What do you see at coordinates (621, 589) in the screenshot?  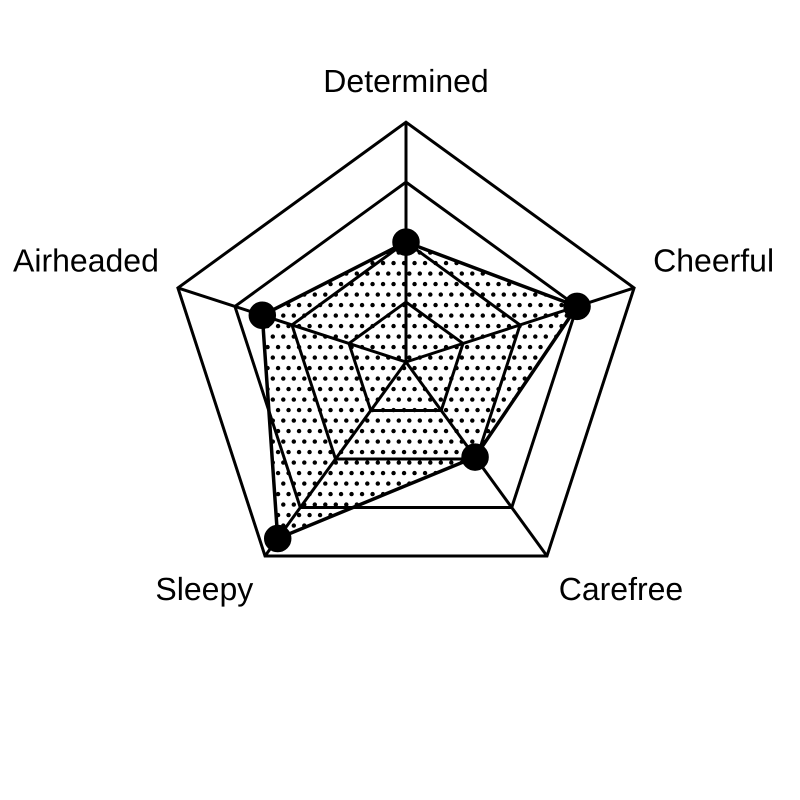 I see `spoke-label: Carefree` at bounding box center [621, 589].